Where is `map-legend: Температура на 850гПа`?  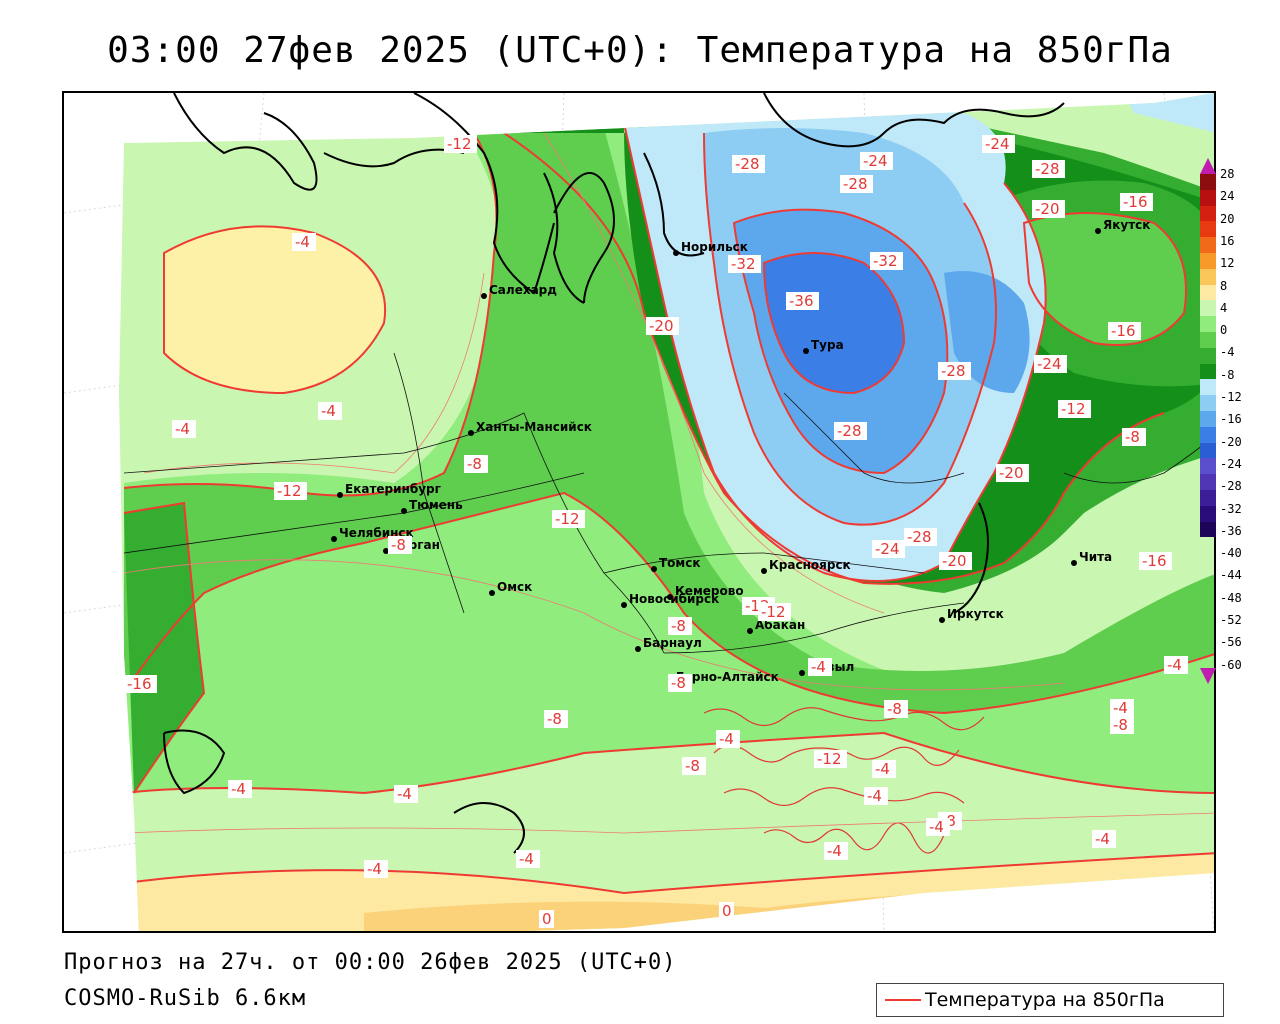
map-legend: Температура на 850гПа is located at coordinates (1050, 1000).